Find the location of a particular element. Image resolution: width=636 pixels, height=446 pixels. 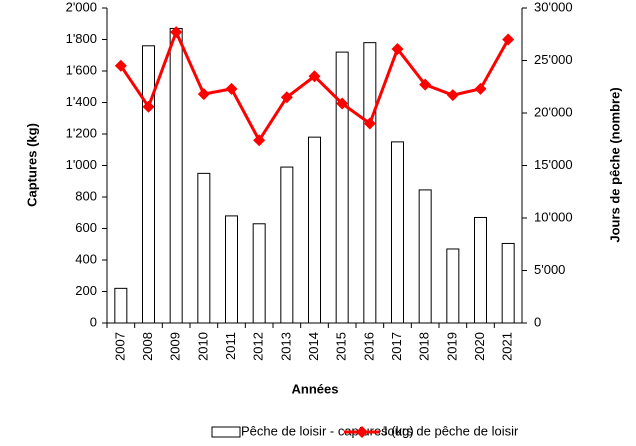

x-tick-label: 2011 is located at coordinates (230, 346).